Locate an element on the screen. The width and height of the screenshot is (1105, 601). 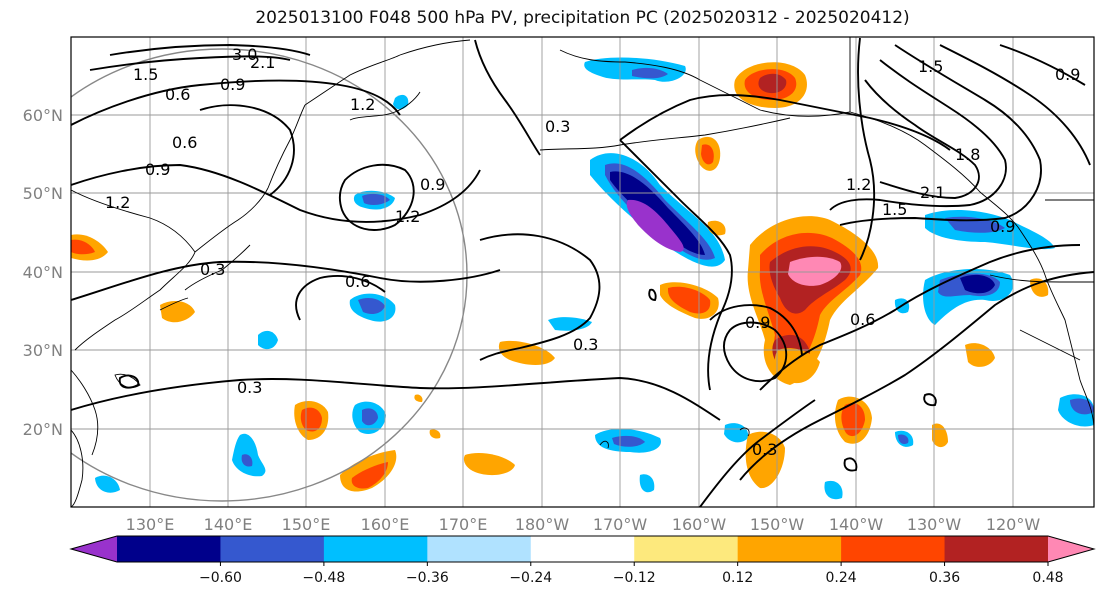
lon-label: 130°E is located at coordinates (150, 524).